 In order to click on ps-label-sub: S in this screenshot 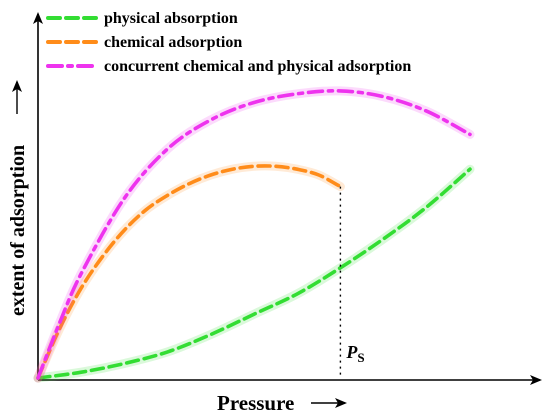, I will do `click(360, 357)`.